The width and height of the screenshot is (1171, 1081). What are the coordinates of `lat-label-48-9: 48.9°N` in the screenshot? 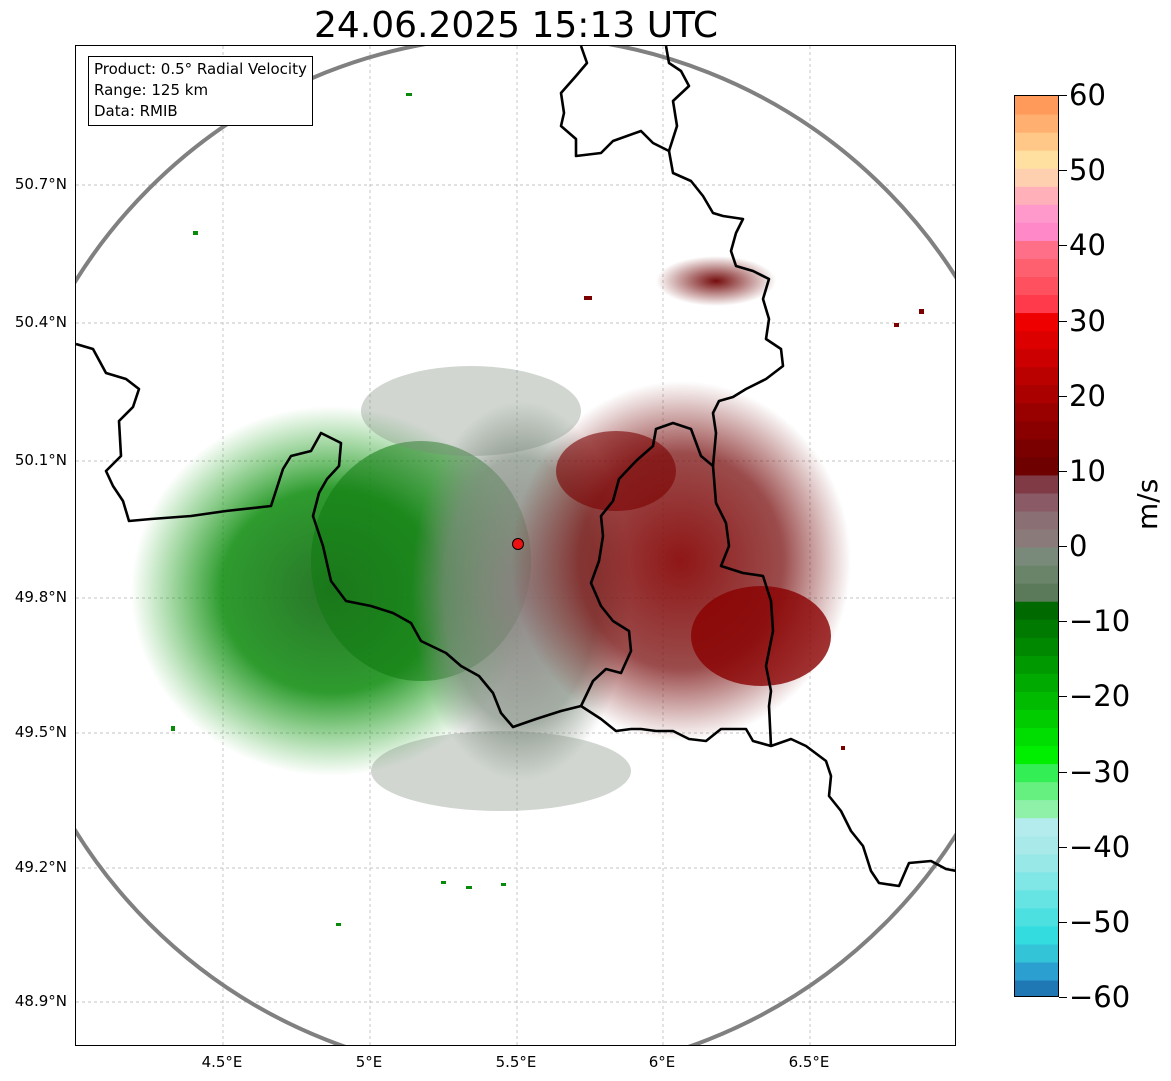 It's located at (40, 1001).